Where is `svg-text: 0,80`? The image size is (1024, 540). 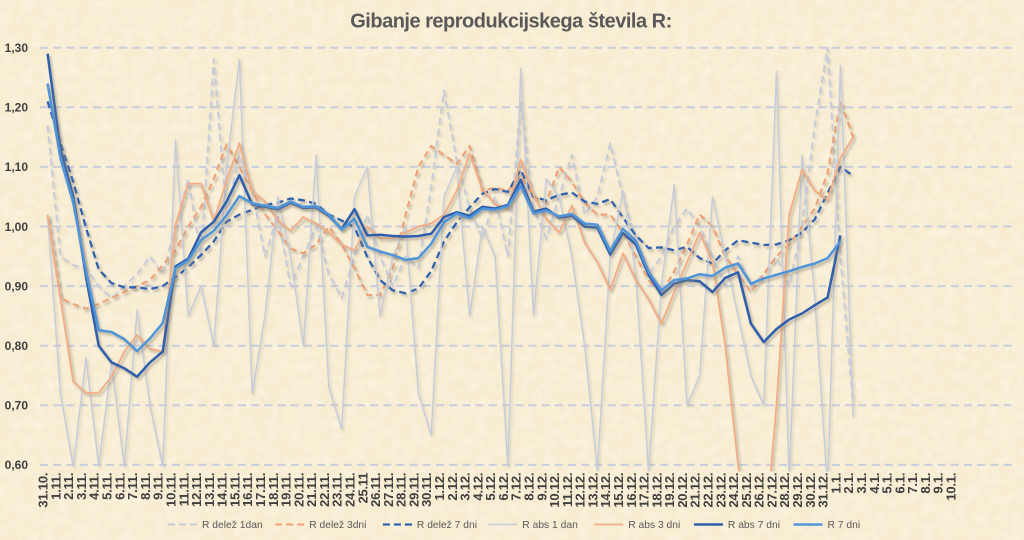 svg-text: 0,80 is located at coordinates (17, 346).